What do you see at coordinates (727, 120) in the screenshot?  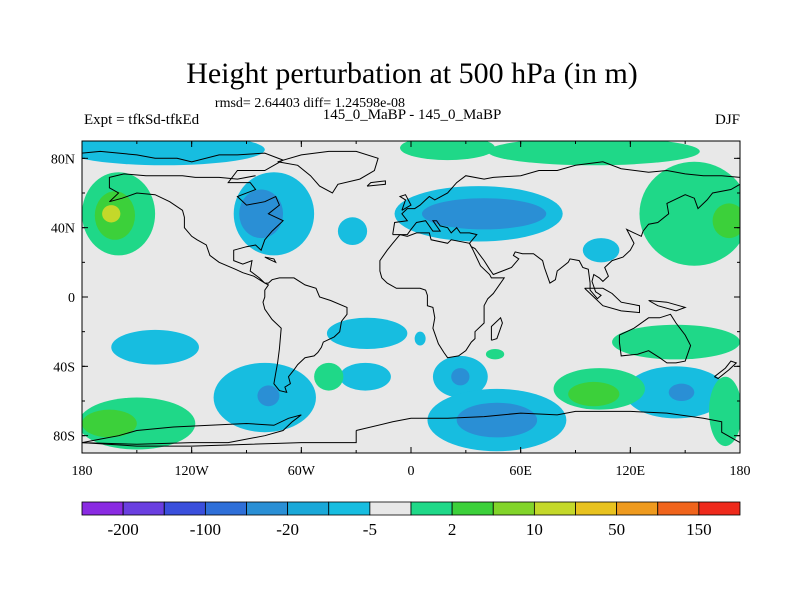 I see `right-string: DJF` at bounding box center [727, 120].